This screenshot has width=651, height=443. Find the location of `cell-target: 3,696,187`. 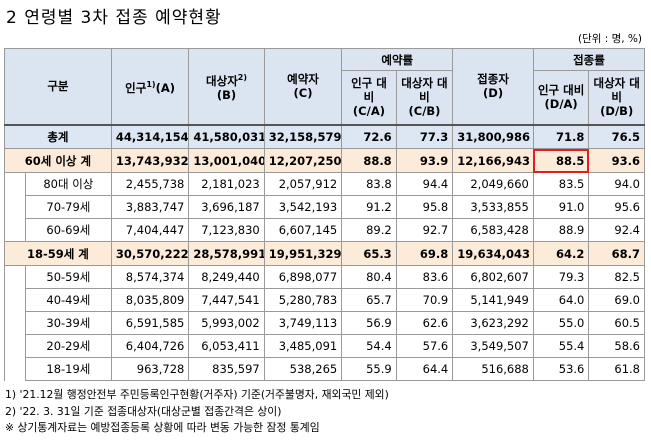

cell-target: 3,696,187 is located at coordinates (226, 207).